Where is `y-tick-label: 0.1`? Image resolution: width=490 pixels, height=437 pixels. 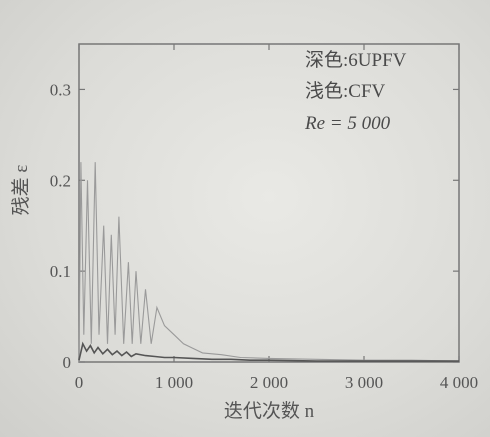 y-tick-label: 0.1 is located at coordinates (60, 271).